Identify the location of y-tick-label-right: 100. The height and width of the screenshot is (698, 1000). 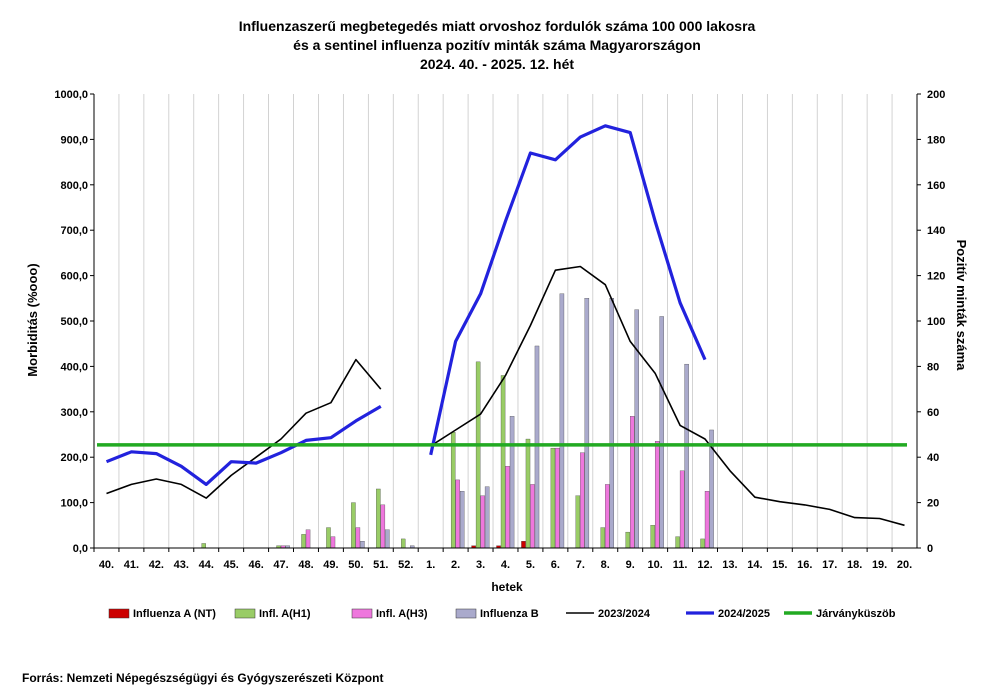
(936, 322).